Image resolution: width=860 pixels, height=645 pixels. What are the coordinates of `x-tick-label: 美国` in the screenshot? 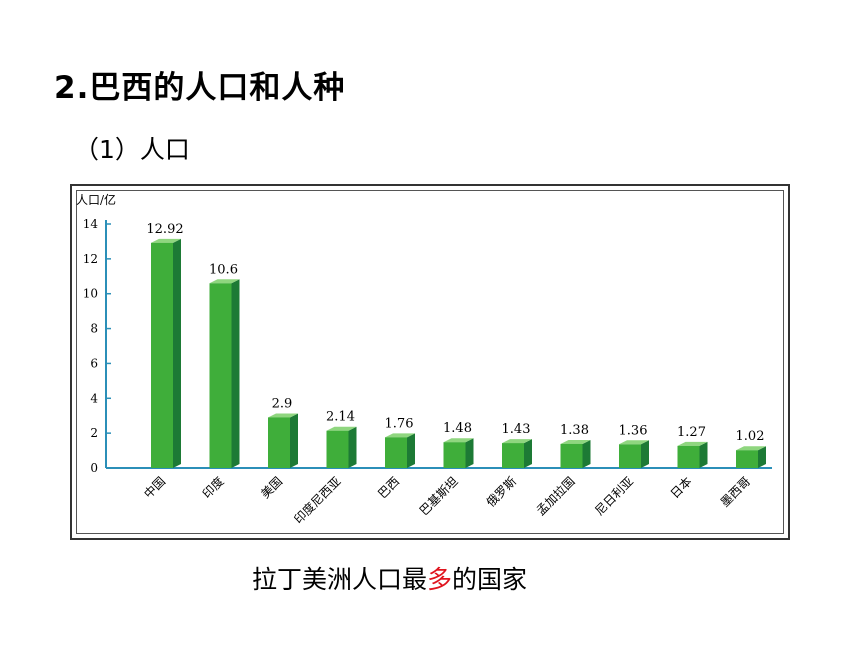 It's located at (271, 487).